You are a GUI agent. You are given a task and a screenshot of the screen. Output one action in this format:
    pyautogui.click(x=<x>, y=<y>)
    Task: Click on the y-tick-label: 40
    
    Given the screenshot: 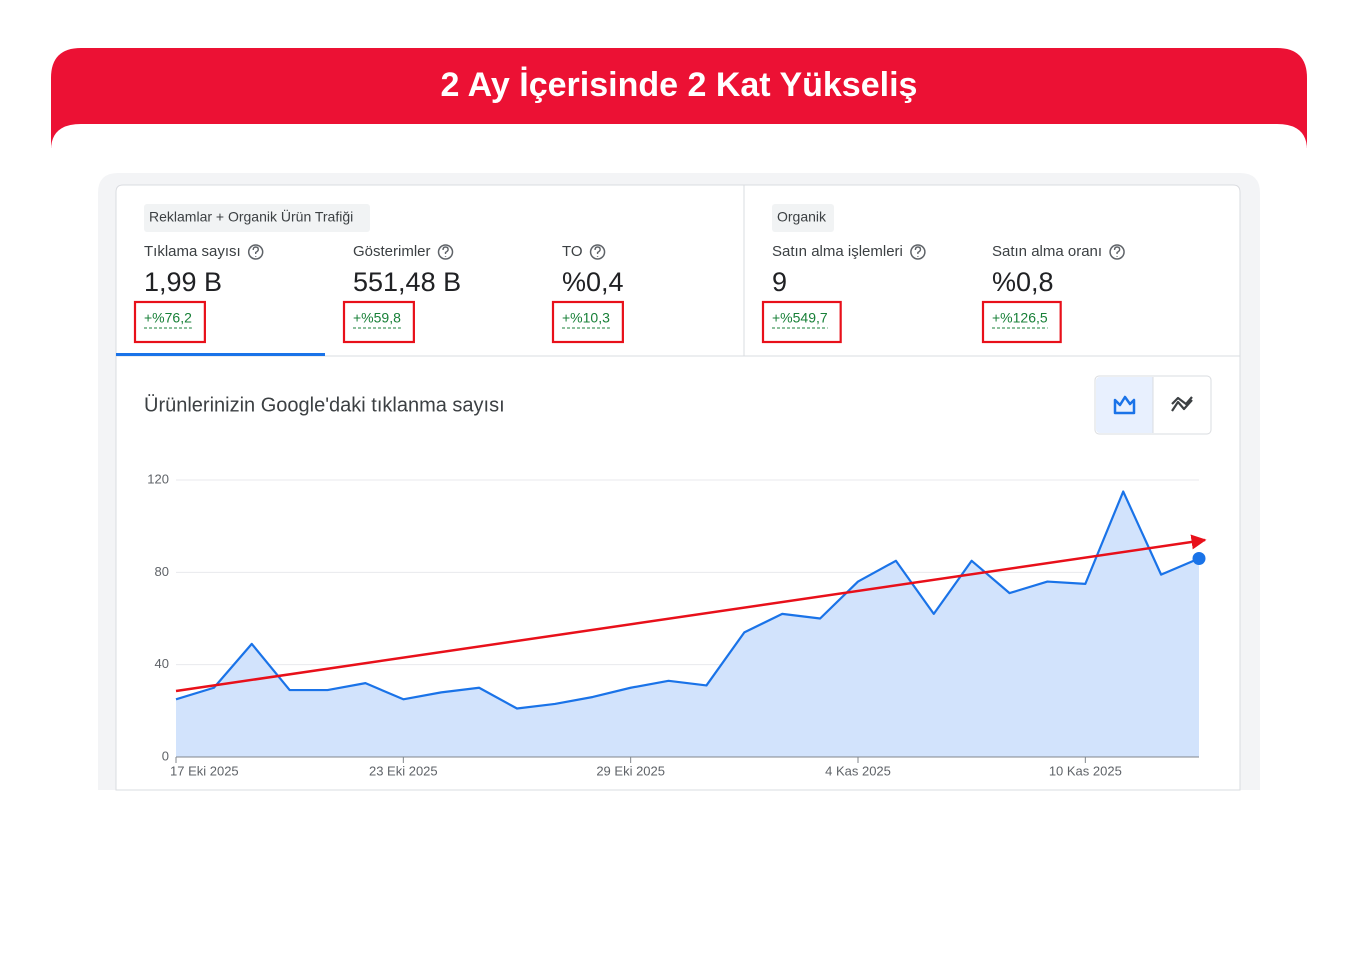 What is the action you would take?
    pyautogui.click(x=162, y=663)
    